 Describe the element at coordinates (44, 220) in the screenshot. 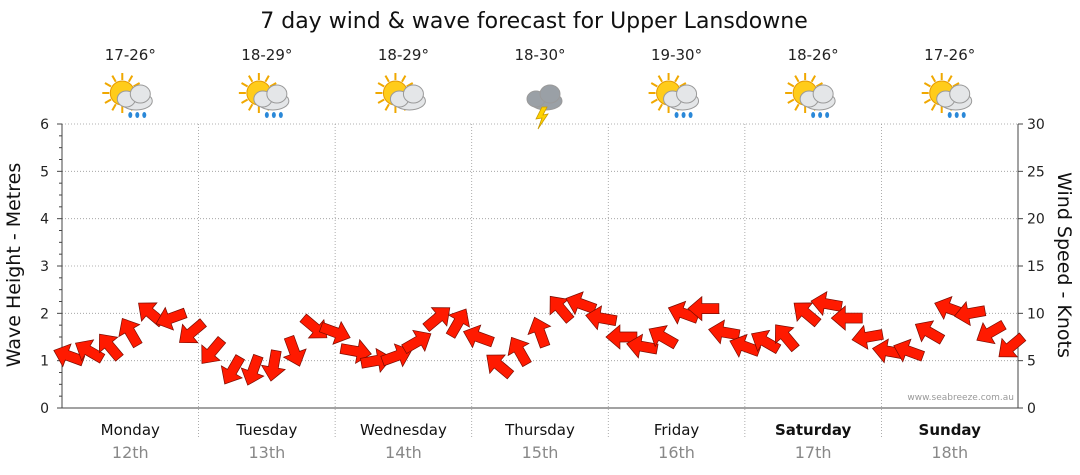

I see `y-tick-label: 4` at that location.